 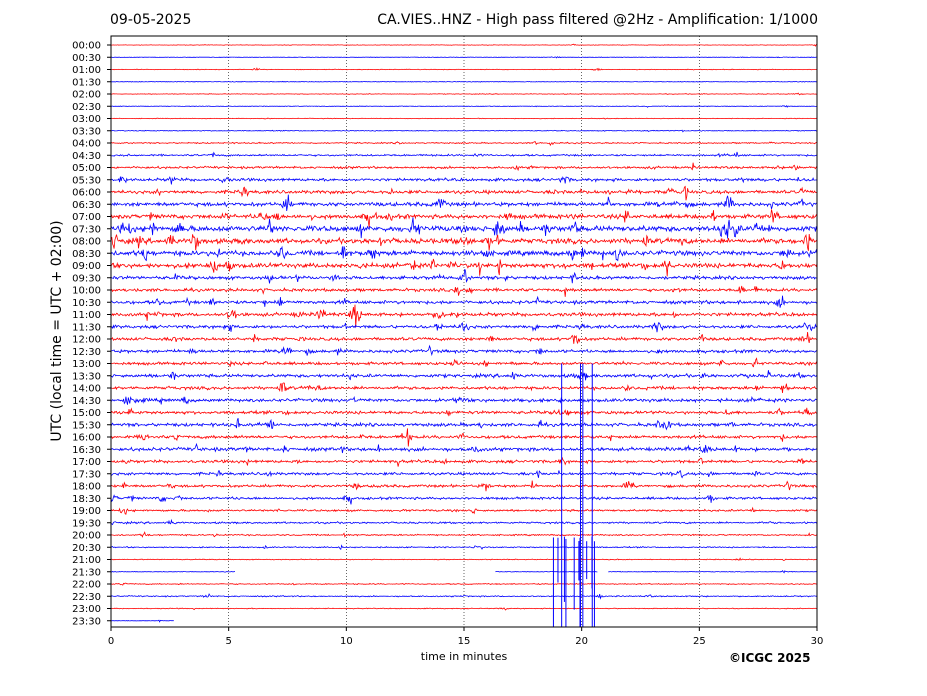 I want to click on trace-row-2000, so click(x=464, y=534).